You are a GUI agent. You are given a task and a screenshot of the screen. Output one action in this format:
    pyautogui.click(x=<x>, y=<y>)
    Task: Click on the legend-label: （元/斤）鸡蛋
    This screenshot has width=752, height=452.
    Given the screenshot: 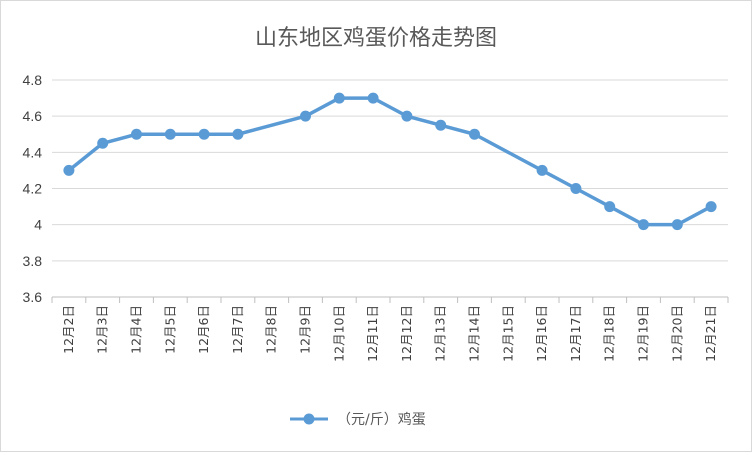 What is the action you would take?
    pyautogui.click(x=381, y=419)
    